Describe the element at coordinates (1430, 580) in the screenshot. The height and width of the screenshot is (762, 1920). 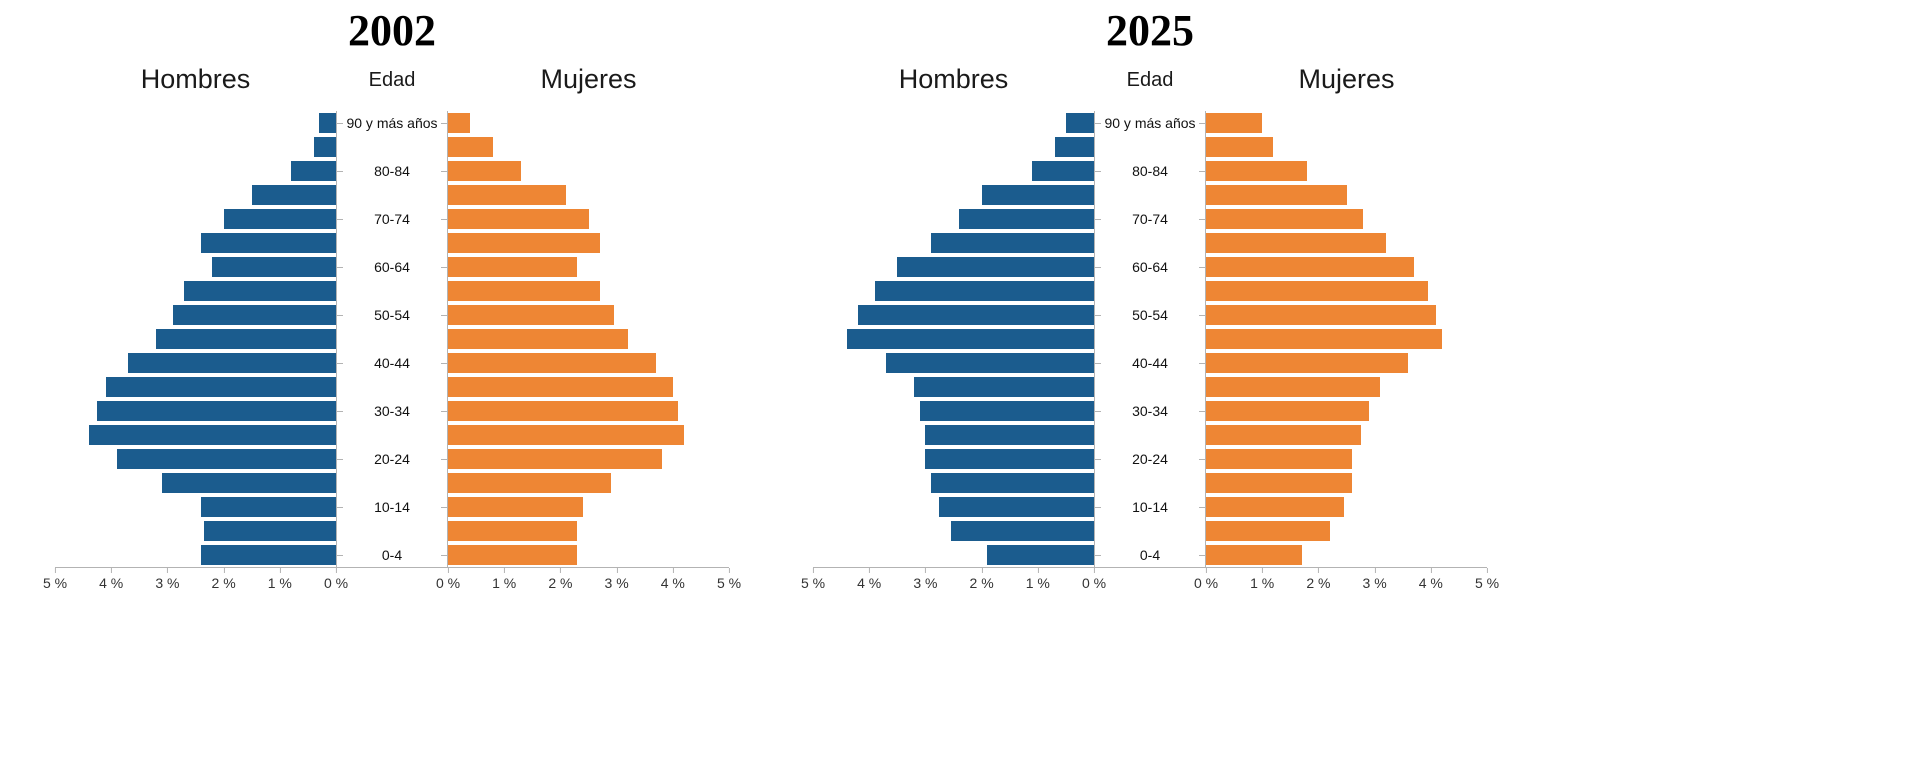
I see `axis-tick-label: 4 %` at that location.